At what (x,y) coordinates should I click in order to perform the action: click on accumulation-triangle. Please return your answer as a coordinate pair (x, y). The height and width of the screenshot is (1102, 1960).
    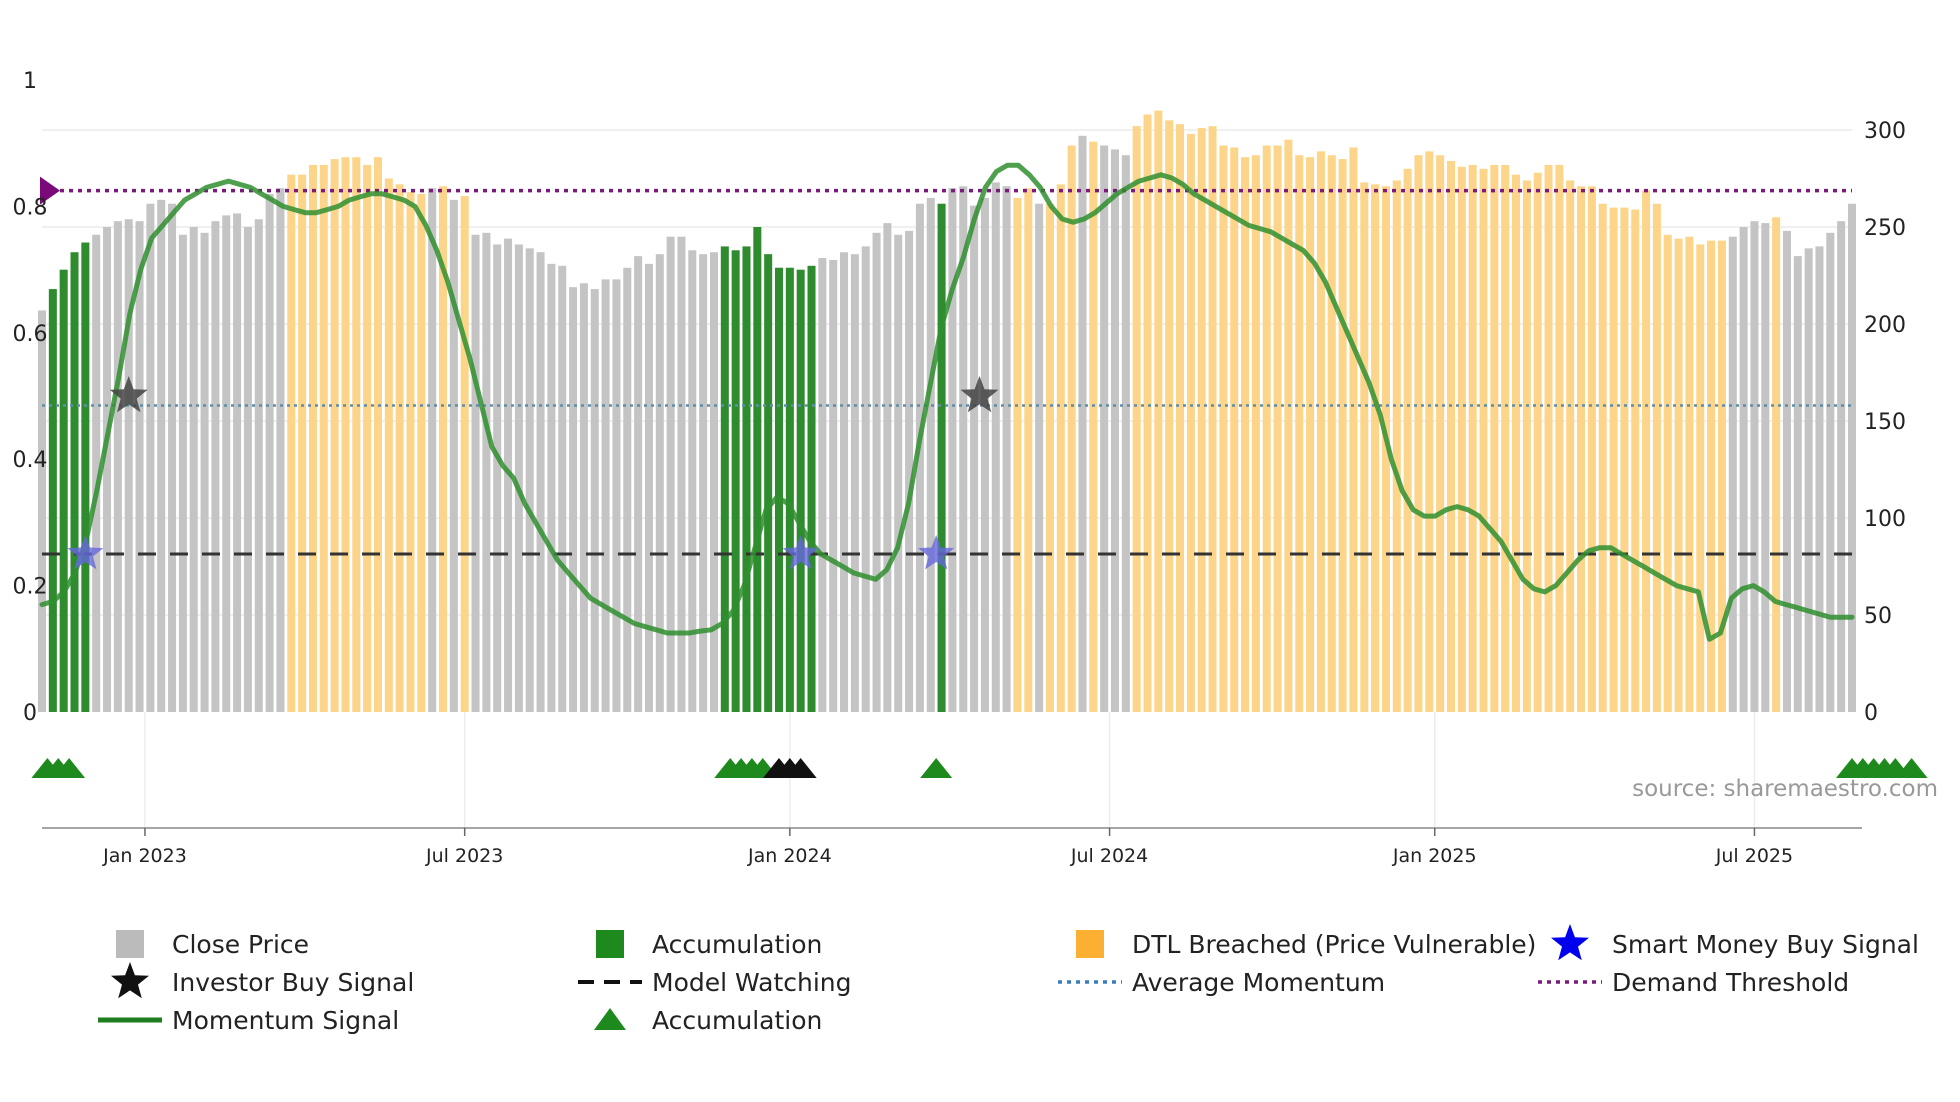
    Looking at the image, I should click on (936, 768).